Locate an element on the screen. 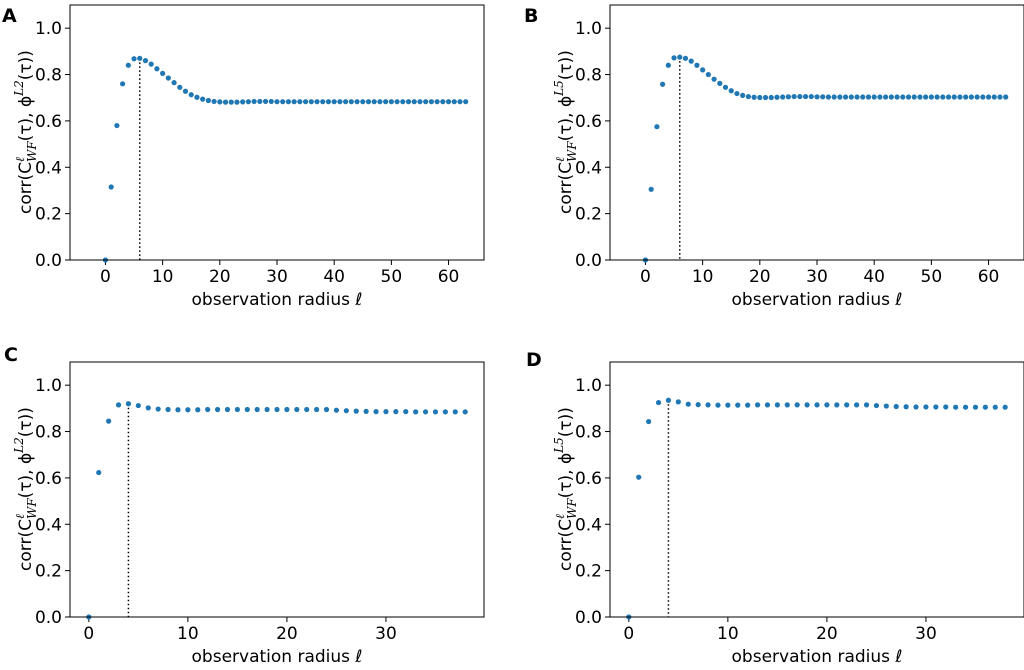 The image size is (1024, 670). y-axis-label: corr(CℓWF(τ), ϕL5(τ)) is located at coordinates (565, 489).